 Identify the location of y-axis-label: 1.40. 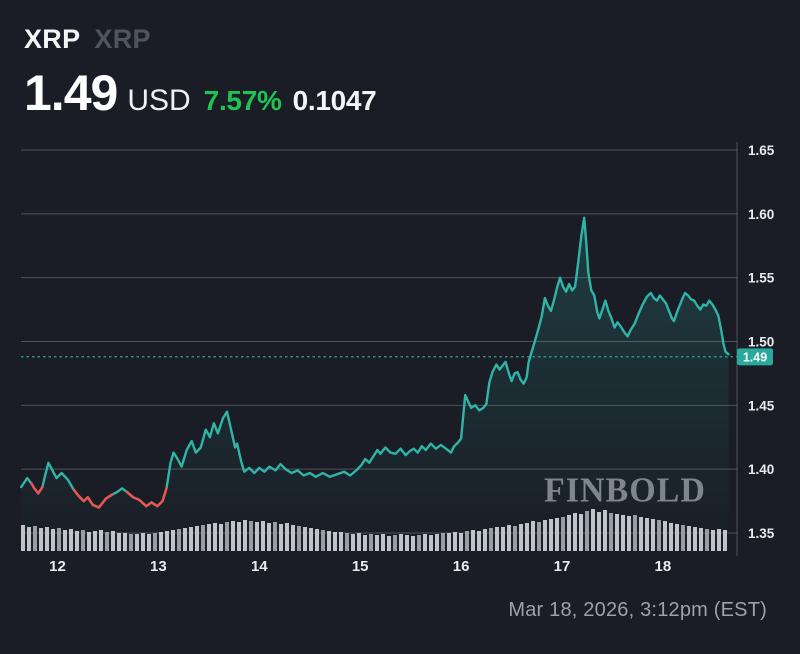
(761, 469).